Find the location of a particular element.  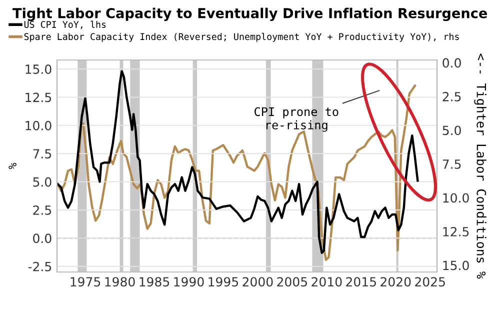

x-tick-label: 2005 is located at coordinates (292, 282).